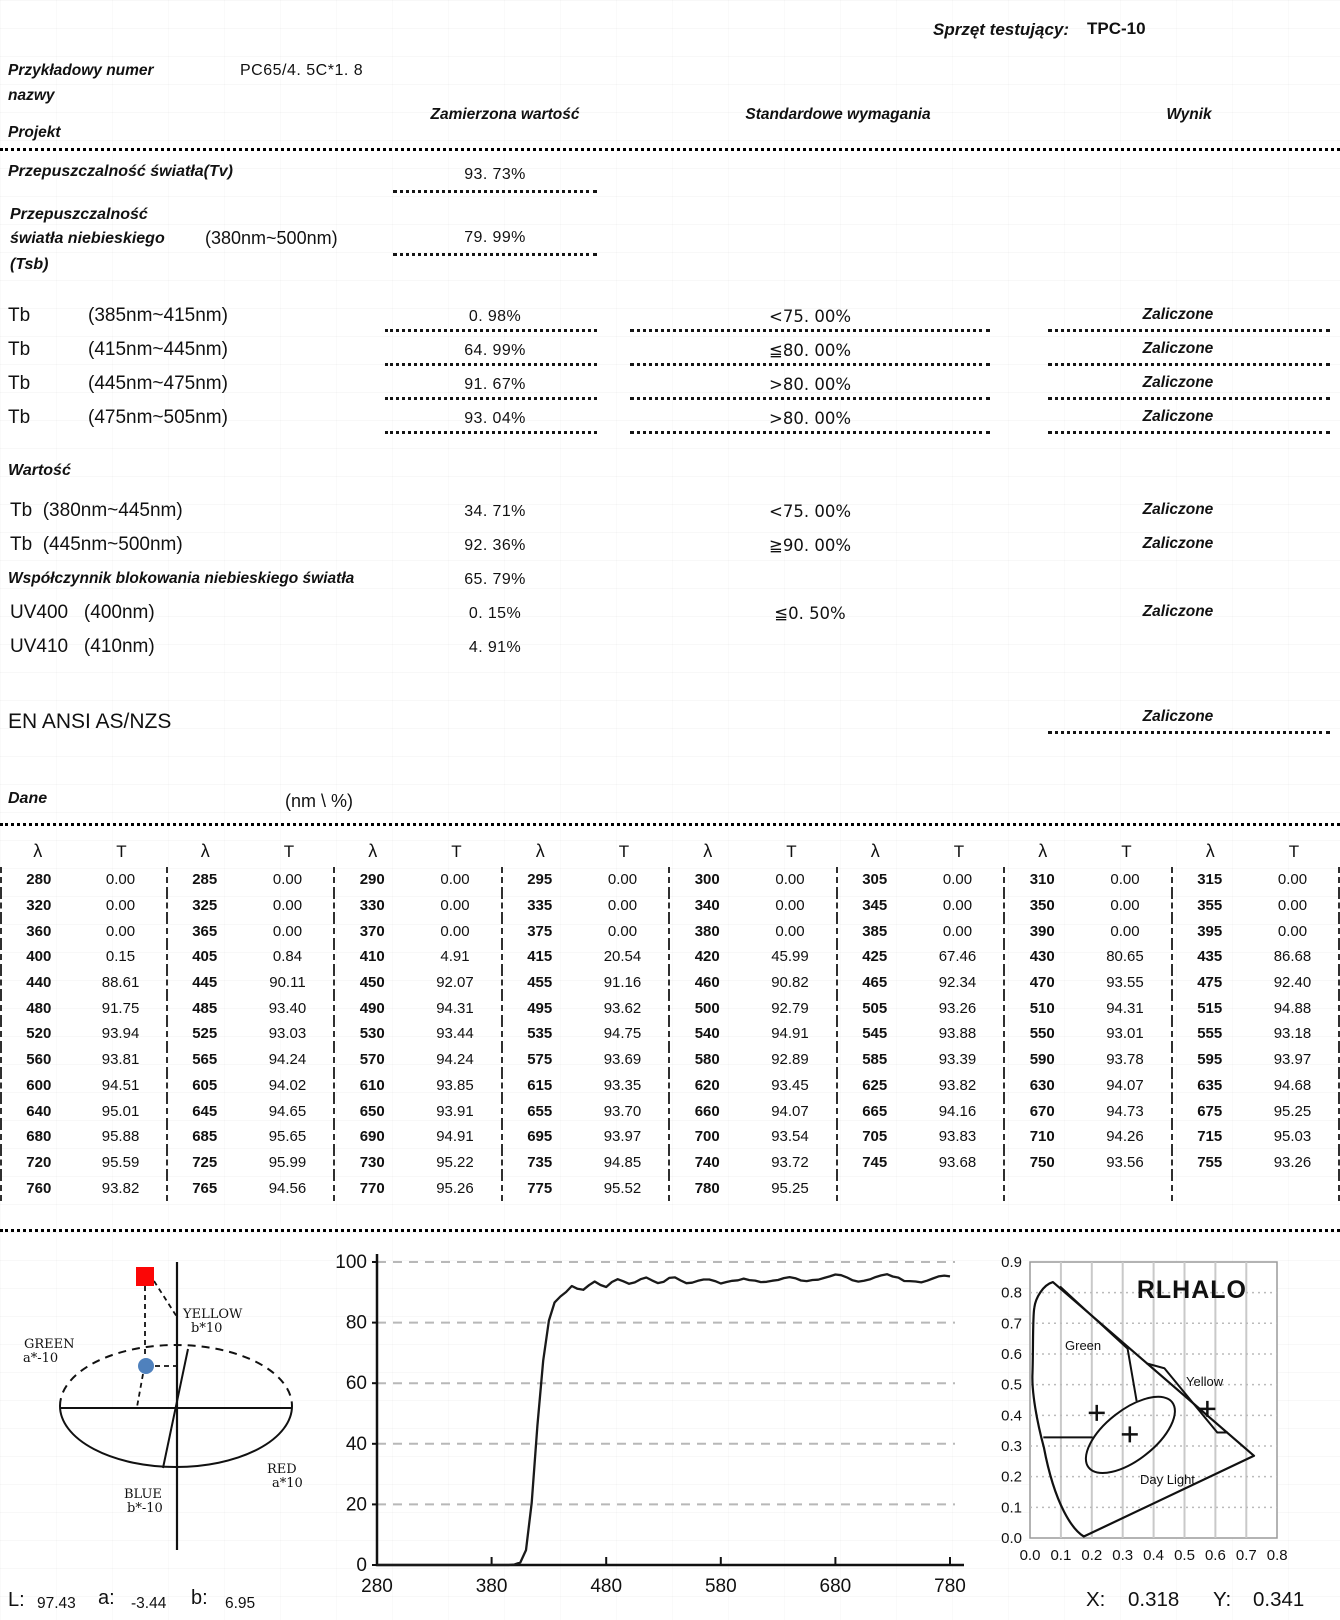 Image resolution: width=1340 pixels, height=1620 pixels. I want to click on spectral-cell: 700 93.54, so click(754, 1136).